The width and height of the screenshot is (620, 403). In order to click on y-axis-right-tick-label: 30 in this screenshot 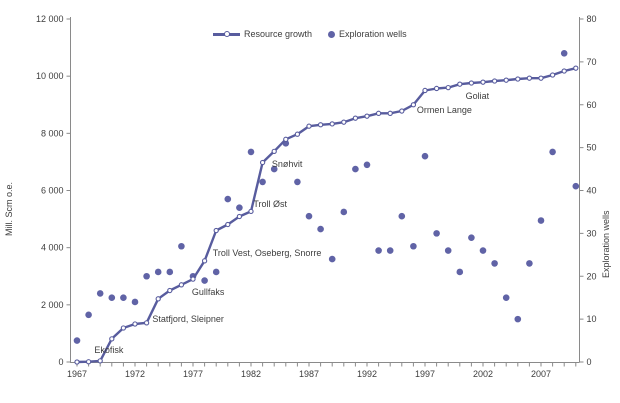, I will do `click(592, 233)`.